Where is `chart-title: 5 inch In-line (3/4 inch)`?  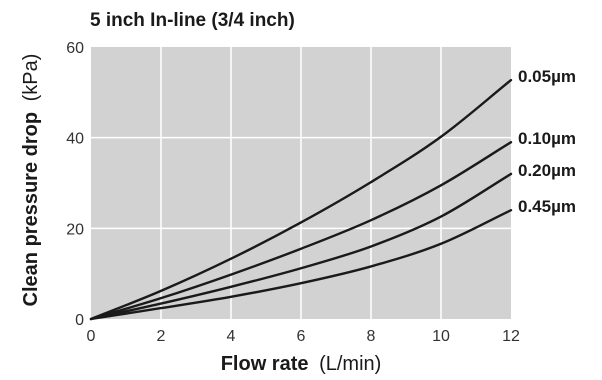 chart-title: 5 inch In-line (3/4 inch) is located at coordinates (192, 20).